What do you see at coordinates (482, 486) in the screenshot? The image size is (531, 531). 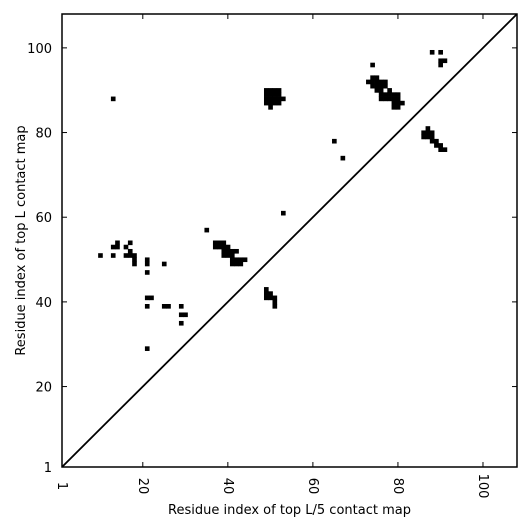 I see `x-tick-label: 100` at bounding box center [482, 486].